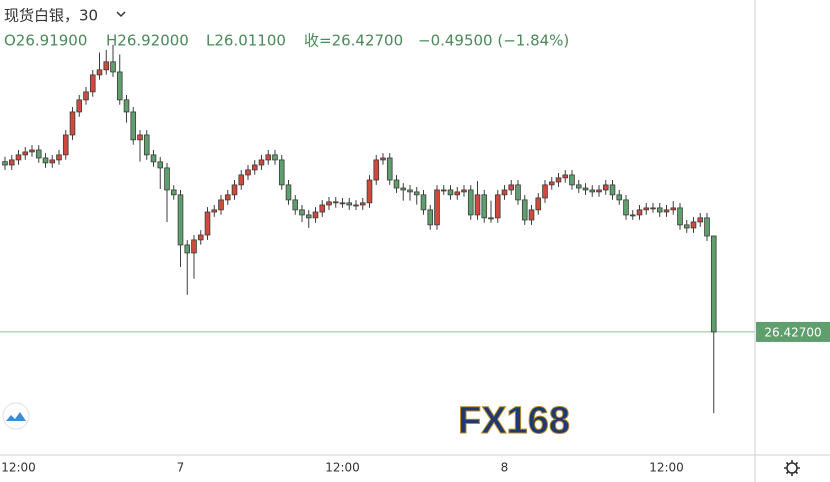 This screenshot has width=830, height=482. What do you see at coordinates (514, 421) in the screenshot?
I see `watermark: FX168` at bounding box center [514, 421].